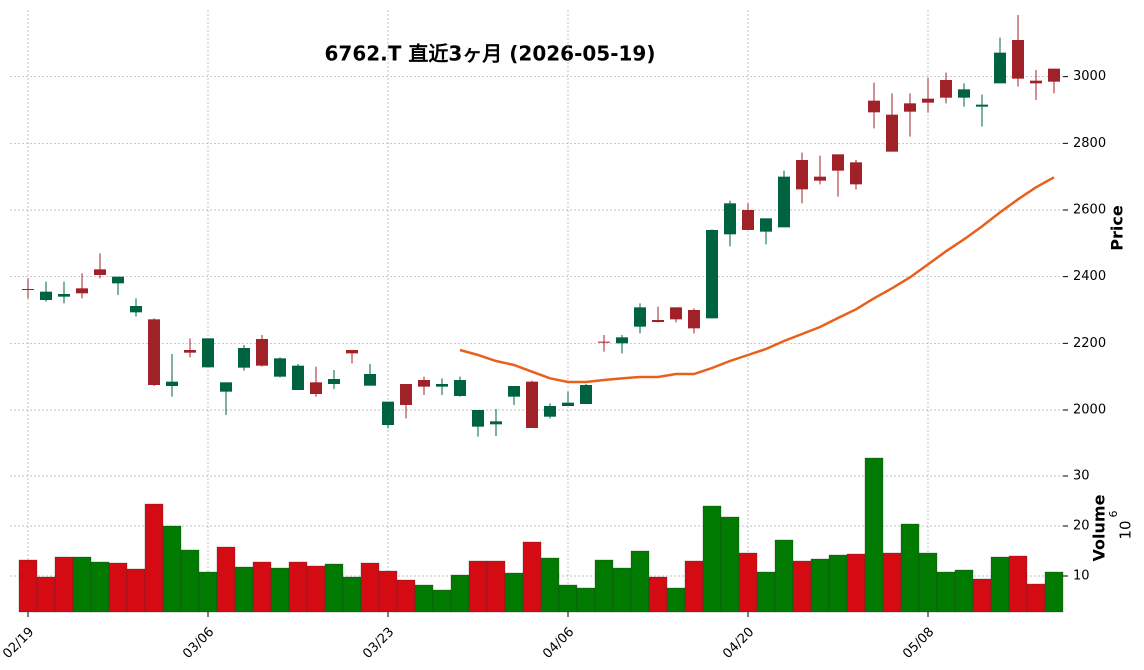 The image size is (1144, 670). Describe the element at coordinates (1089, 210) in the screenshot. I see `y-tick-label: 2600` at that location.